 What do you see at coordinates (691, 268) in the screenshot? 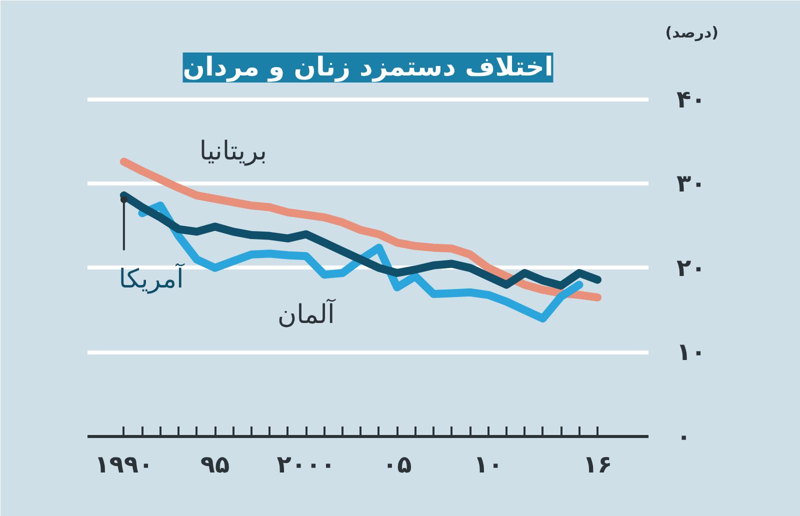
I see `y-tick-label: ۲۰` at bounding box center [691, 268].